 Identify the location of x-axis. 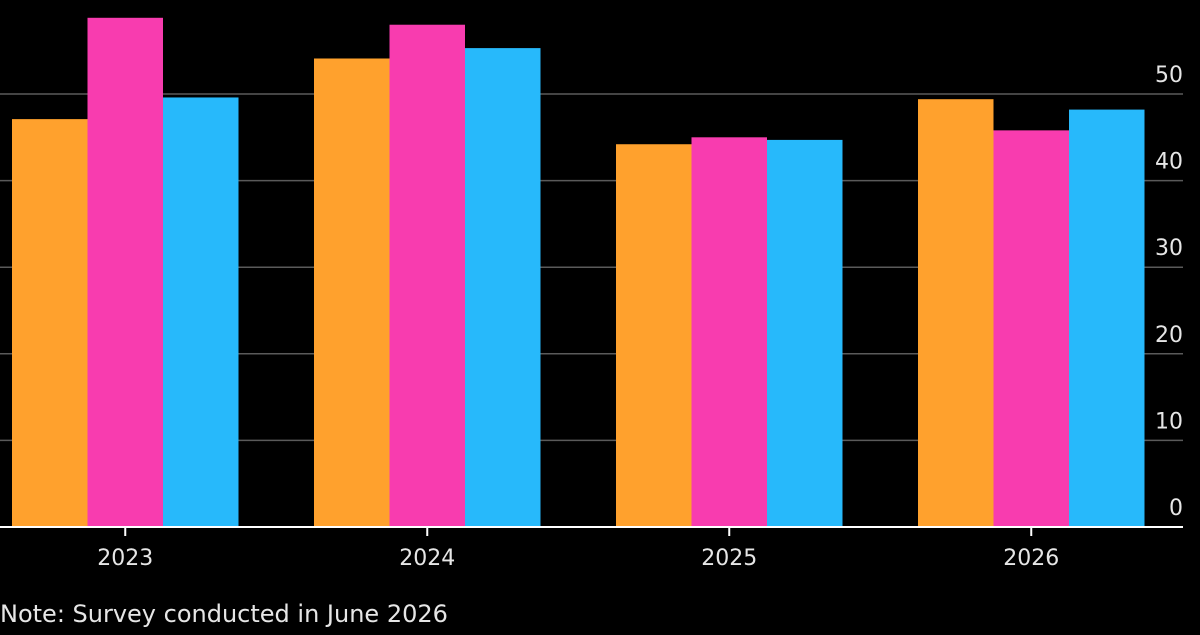
(591, 531).